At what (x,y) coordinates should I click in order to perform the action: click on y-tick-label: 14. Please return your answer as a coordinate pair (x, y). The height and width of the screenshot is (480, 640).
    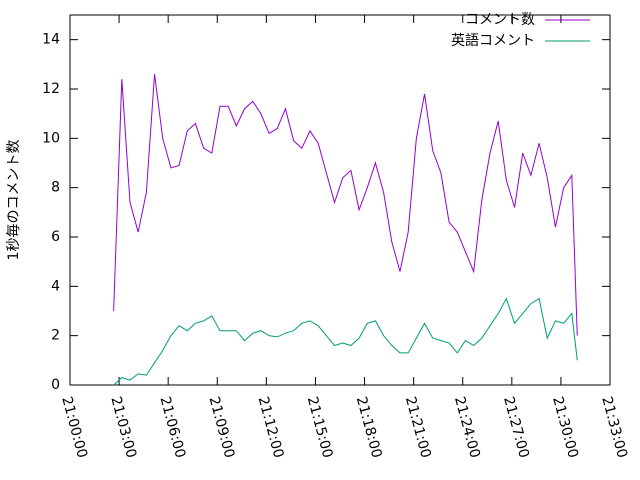
    Looking at the image, I should click on (51, 40).